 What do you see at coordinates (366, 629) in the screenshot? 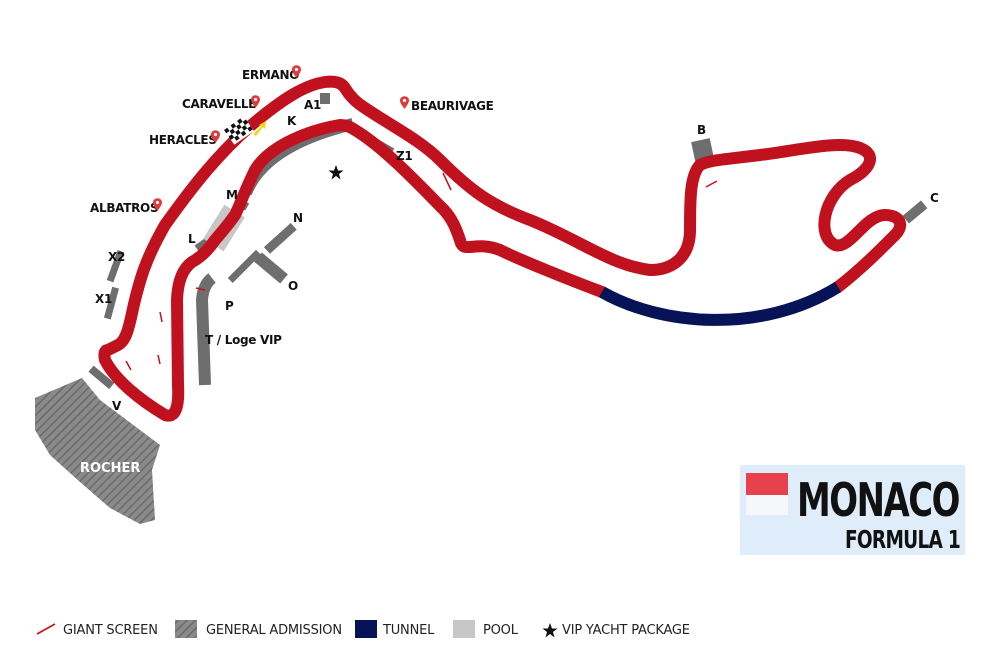
I see `legend-tunnel-swatch` at bounding box center [366, 629].